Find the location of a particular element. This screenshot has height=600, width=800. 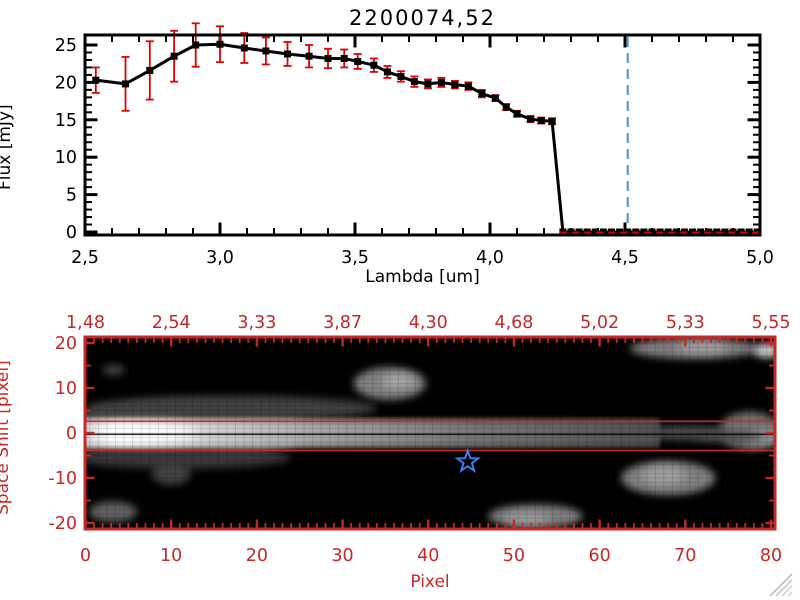

tick-label: -20 is located at coordinates (62, 524).